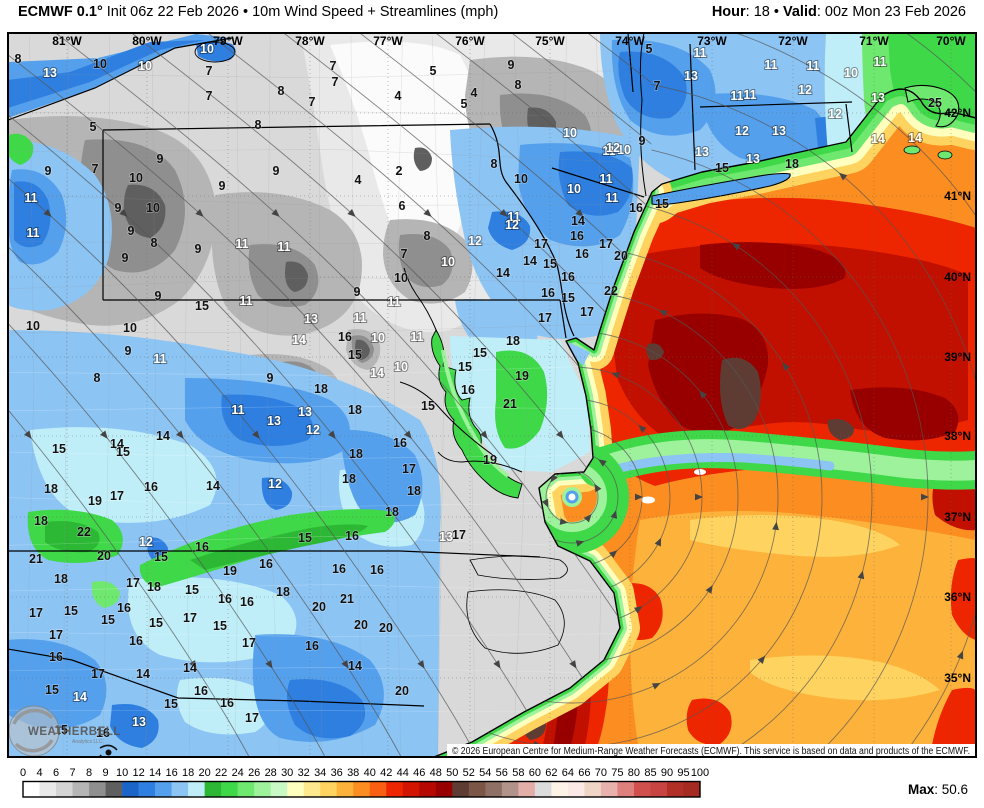 The width and height of the screenshot is (984, 808). Describe the element at coordinates (93, 127) in the screenshot. I see `wind-speed-value: 5` at that location.